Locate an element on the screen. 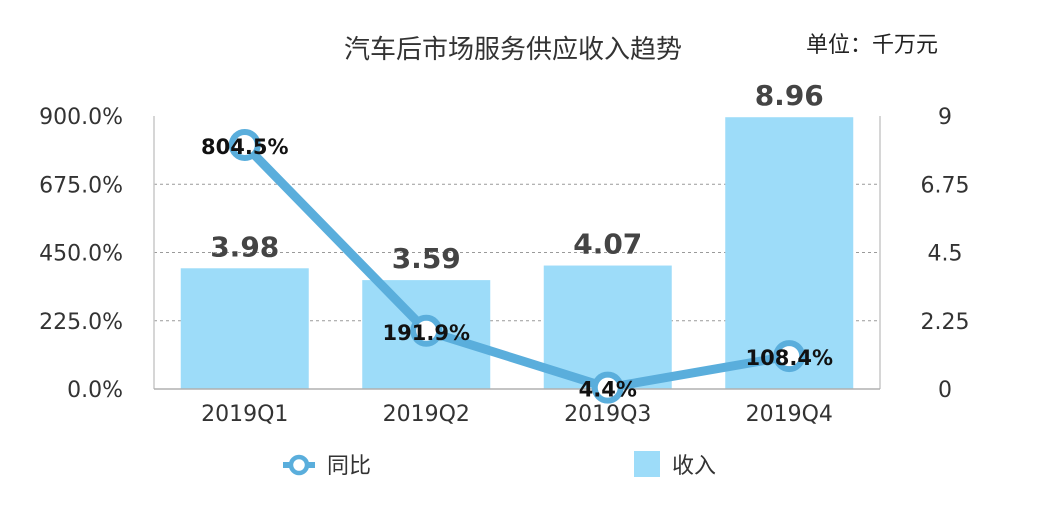 The height and width of the screenshot is (522, 1046). chart-title: 汽车后市场服务供应收入趋势 is located at coordinates (513, 50).